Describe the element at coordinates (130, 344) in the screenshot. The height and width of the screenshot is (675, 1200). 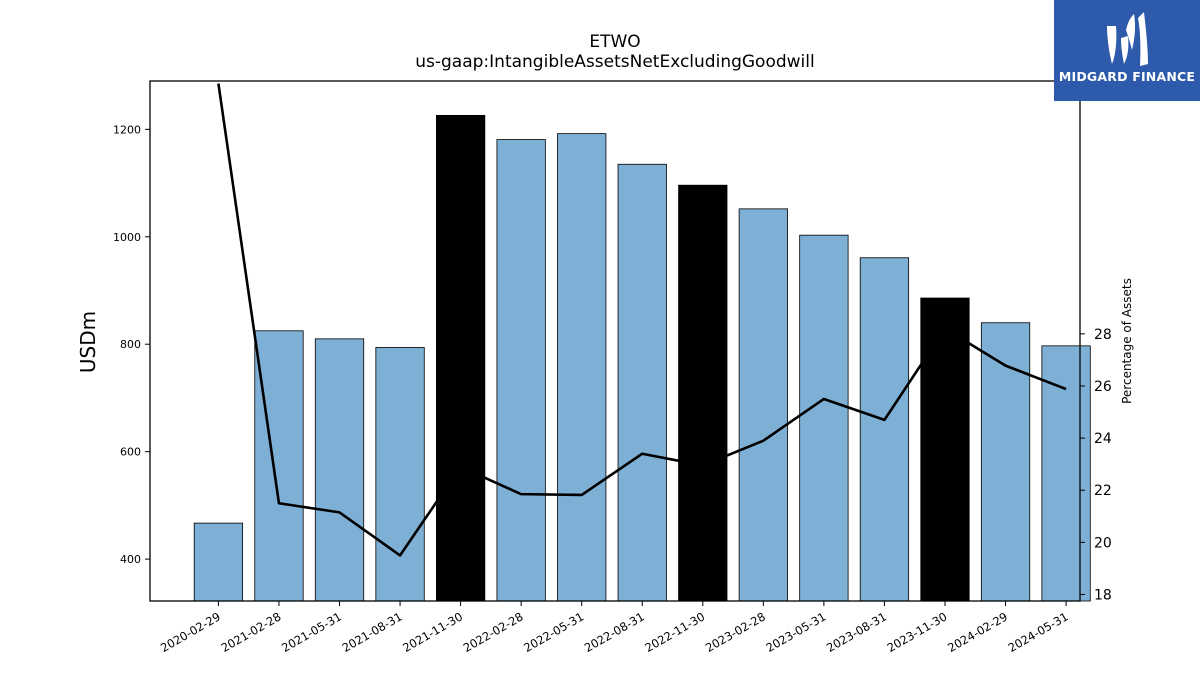
I see `y-tick-label: 800` at that location.